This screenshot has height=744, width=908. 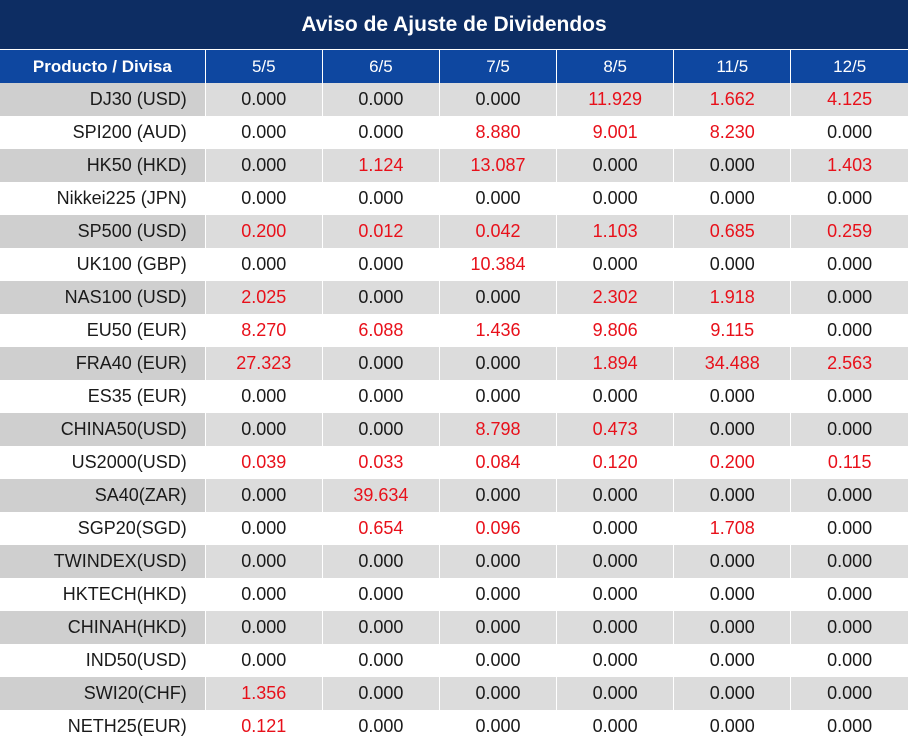 I want to click on value-cell: 2.302, so click(x=615, y=297).